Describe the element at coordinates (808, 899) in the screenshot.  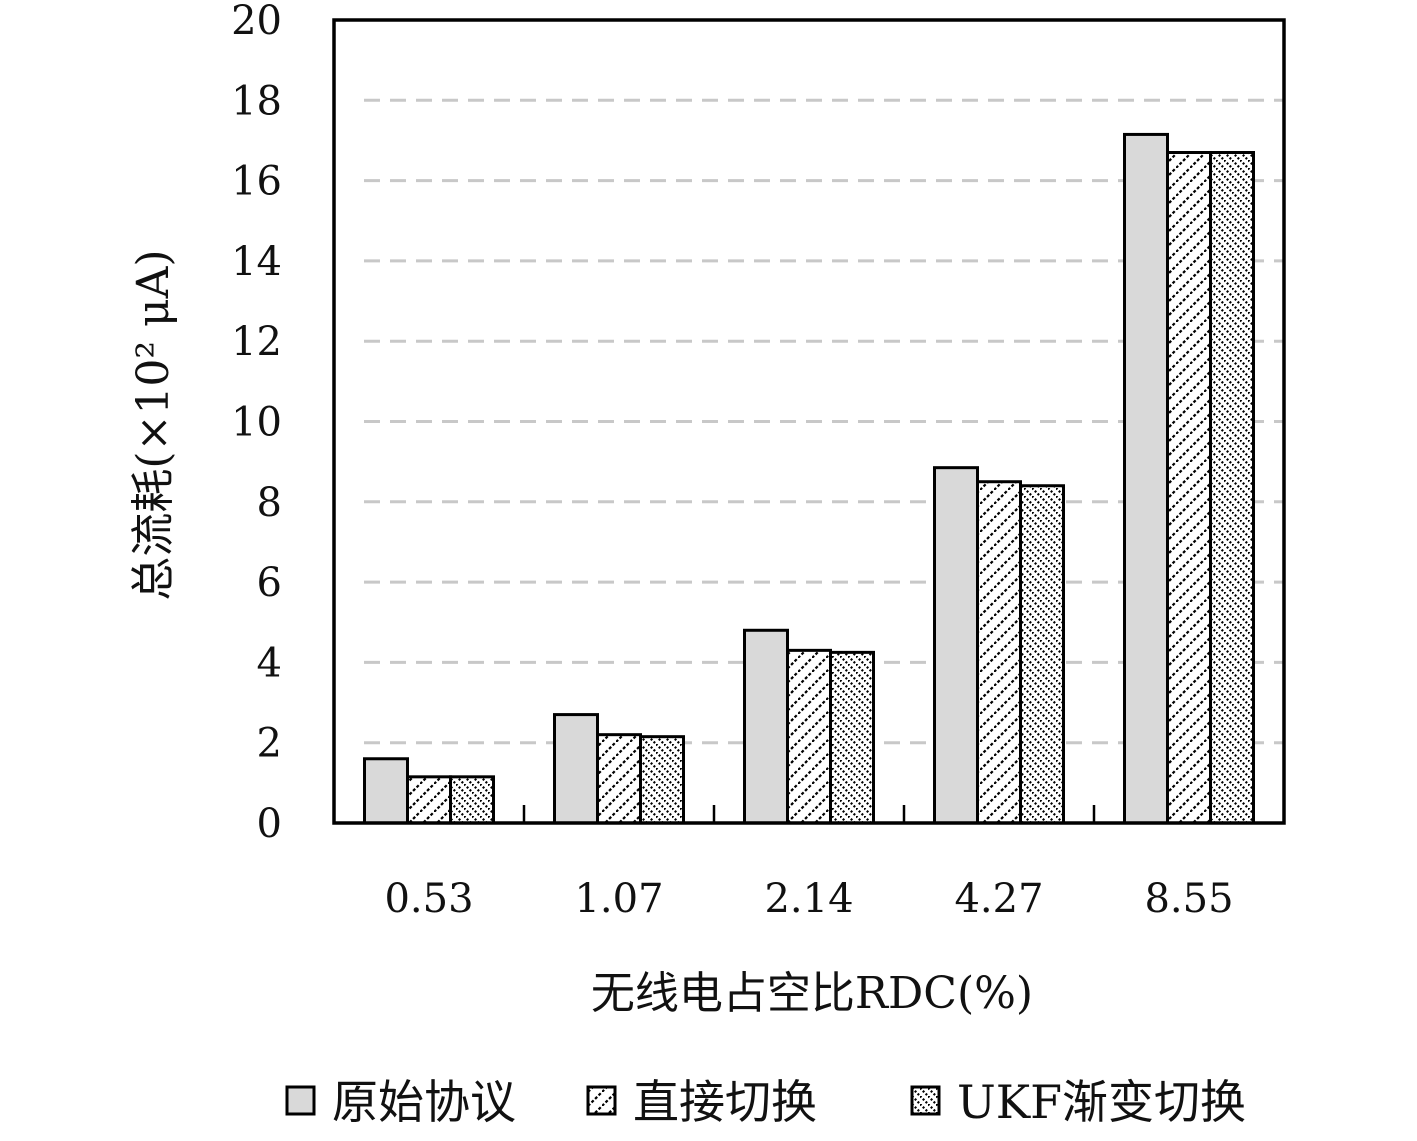
I see `x-tick-label: 2.14` at that location.